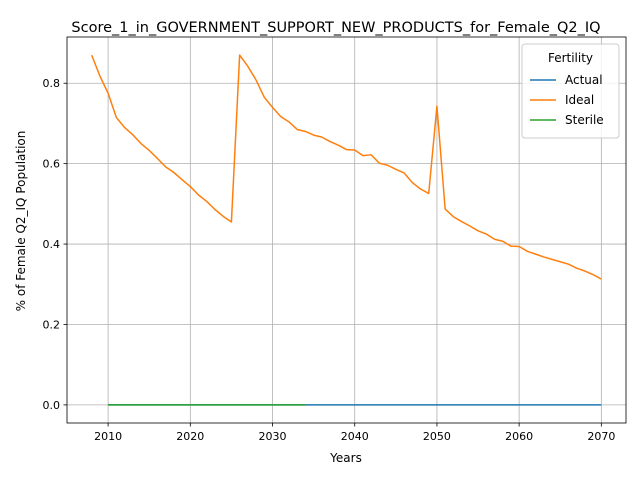 The width and height of the screenshot is (640, 480). Describe the element at coordinates (52, 244) in the screenshot. I see `y-tick-label: 0.4` at that location.